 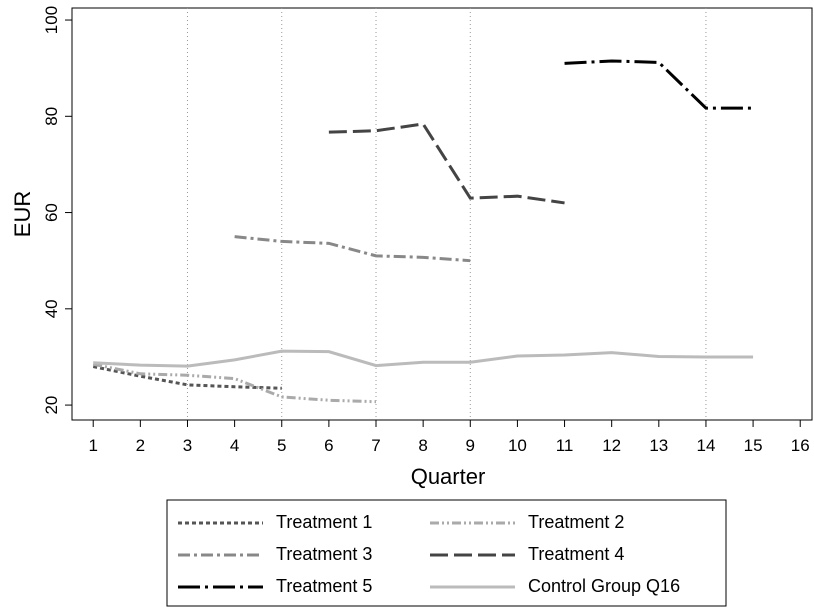 I want to click on y-tick-label: 80, so click(x=51, y=116).